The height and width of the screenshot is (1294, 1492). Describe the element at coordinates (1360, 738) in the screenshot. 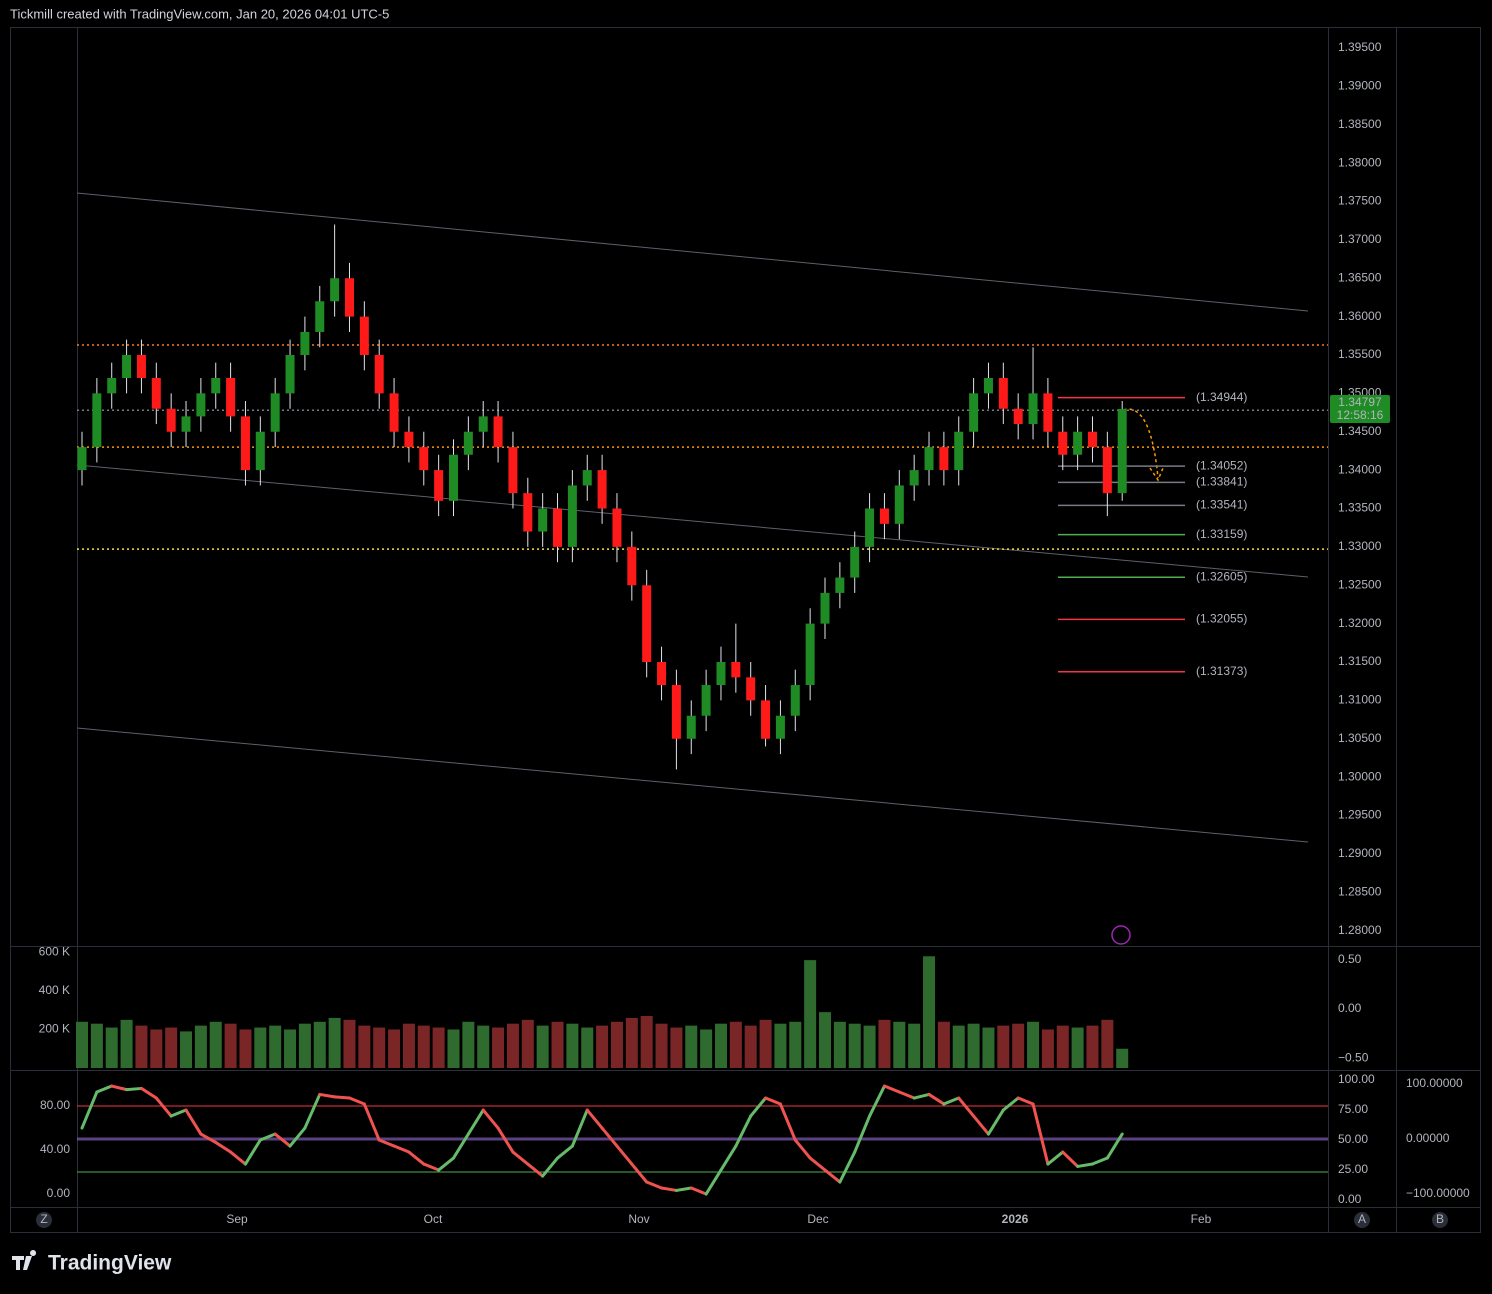

I see `y-tick-label: 1.30500` at that location.